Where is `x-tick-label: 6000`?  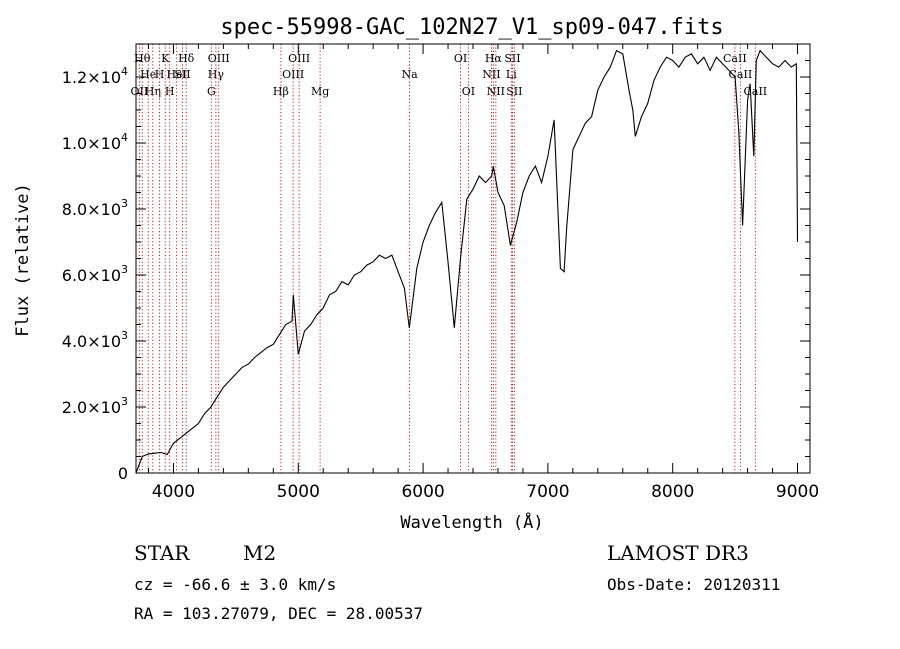
x-tick-label: 6000 is located at coordinates (422, 492).